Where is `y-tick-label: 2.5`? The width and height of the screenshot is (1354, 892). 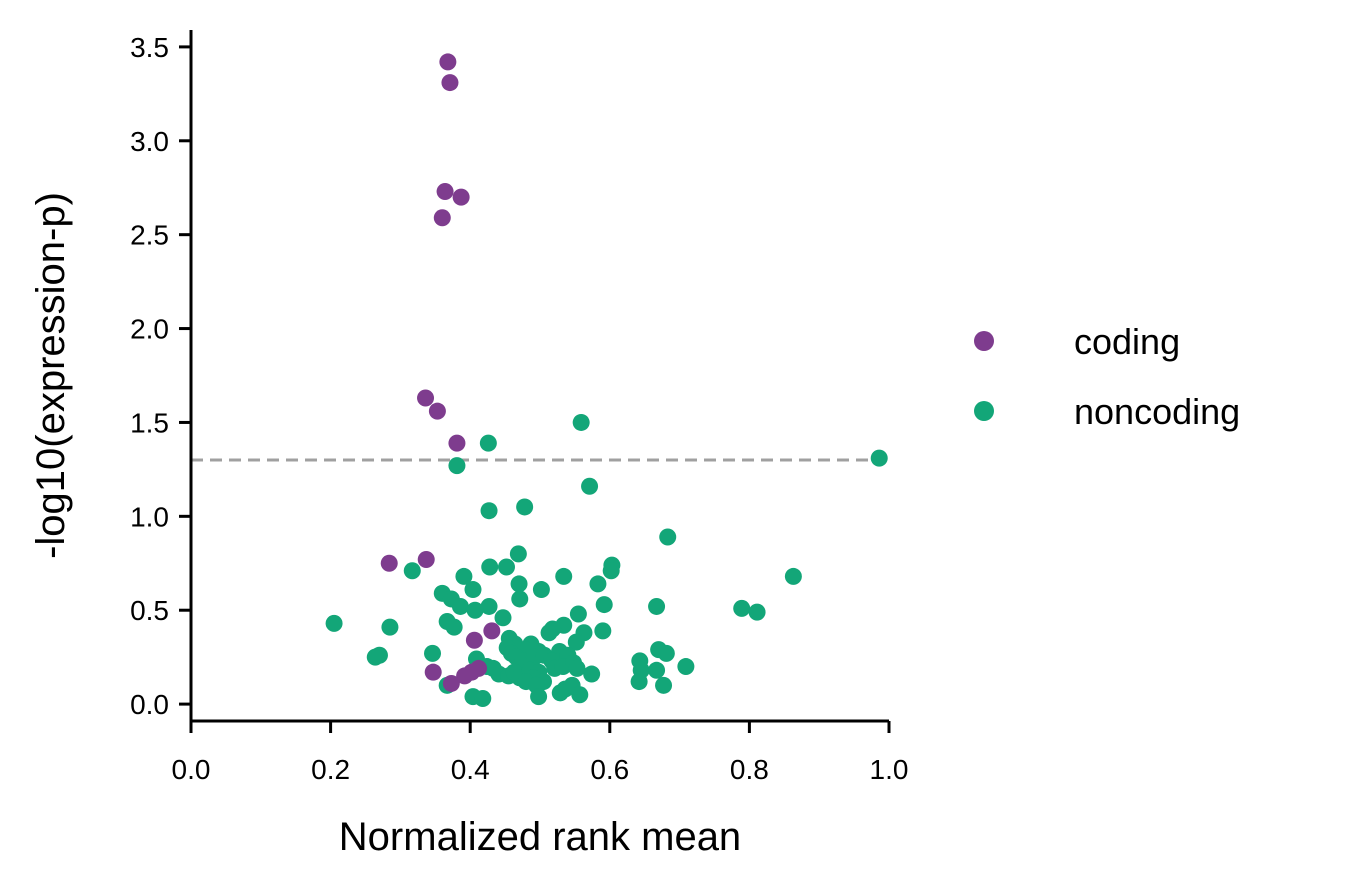 y-tick-label: 2.5 is located at coordinates (149, 235).